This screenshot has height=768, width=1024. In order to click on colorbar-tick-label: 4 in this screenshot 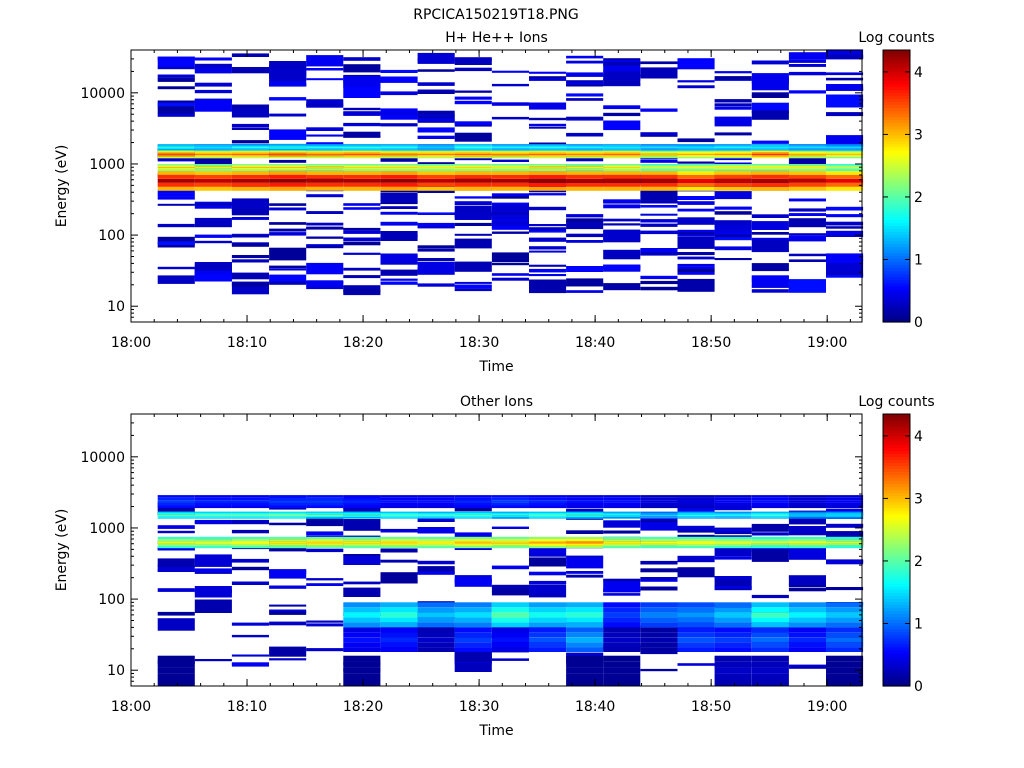, I will do `click(918, 437)`.